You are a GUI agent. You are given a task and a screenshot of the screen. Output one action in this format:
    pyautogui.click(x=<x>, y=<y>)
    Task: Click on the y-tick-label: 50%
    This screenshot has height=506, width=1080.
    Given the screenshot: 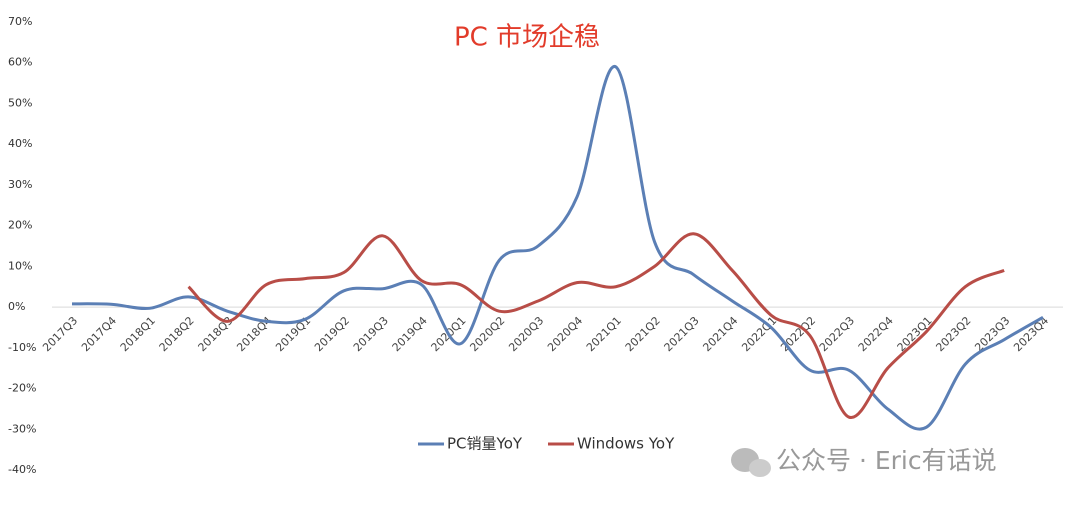 What is the action you would take?
    pyautogui.click(x=20, y=102)
    